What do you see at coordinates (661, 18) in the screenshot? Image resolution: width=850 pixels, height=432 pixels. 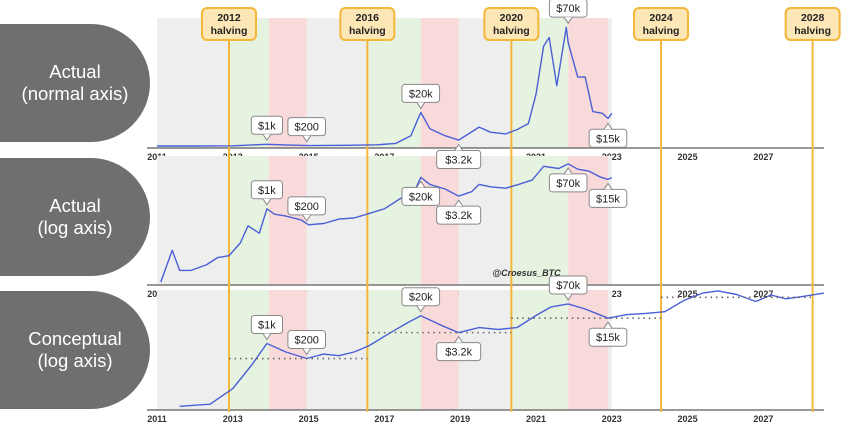 I see `halving-label-year: 2024` at bounding box center [661, 18].